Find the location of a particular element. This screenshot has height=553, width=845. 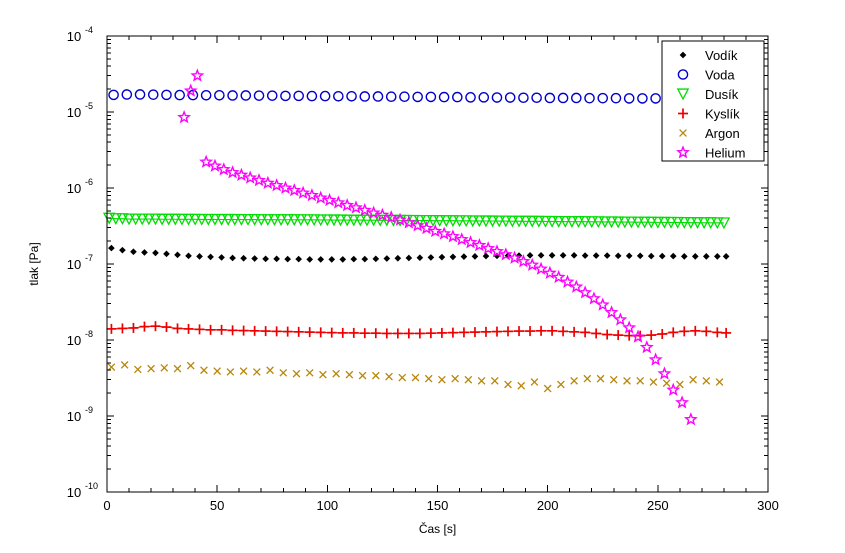

y-tick-label: 10 -8 is located at coordinates (80, 338).